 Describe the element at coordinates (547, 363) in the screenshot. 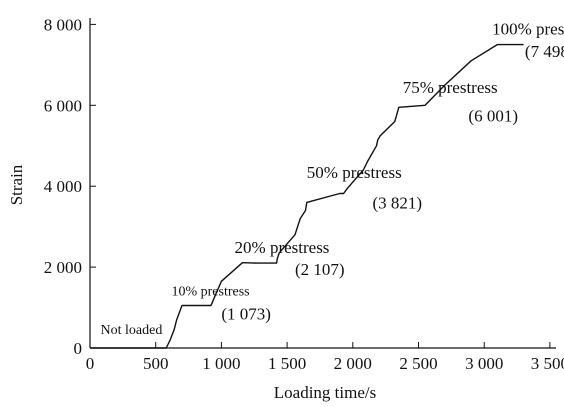

I see `x-tick-label: 3 500` at that location.